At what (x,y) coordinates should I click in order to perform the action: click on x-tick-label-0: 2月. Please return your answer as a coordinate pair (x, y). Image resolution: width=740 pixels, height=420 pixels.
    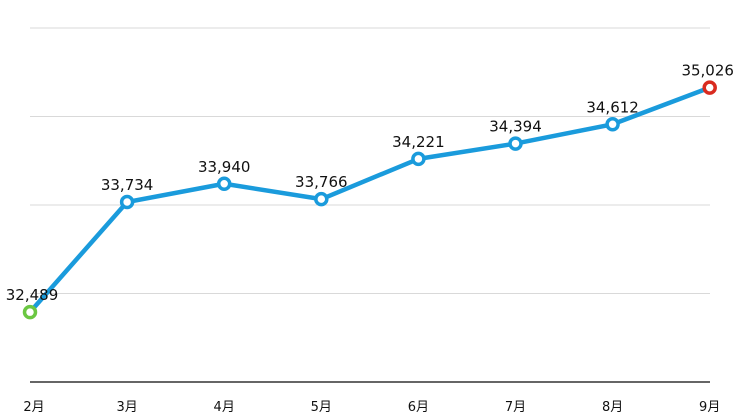
    Looking at the image, I should click on (33, 407).